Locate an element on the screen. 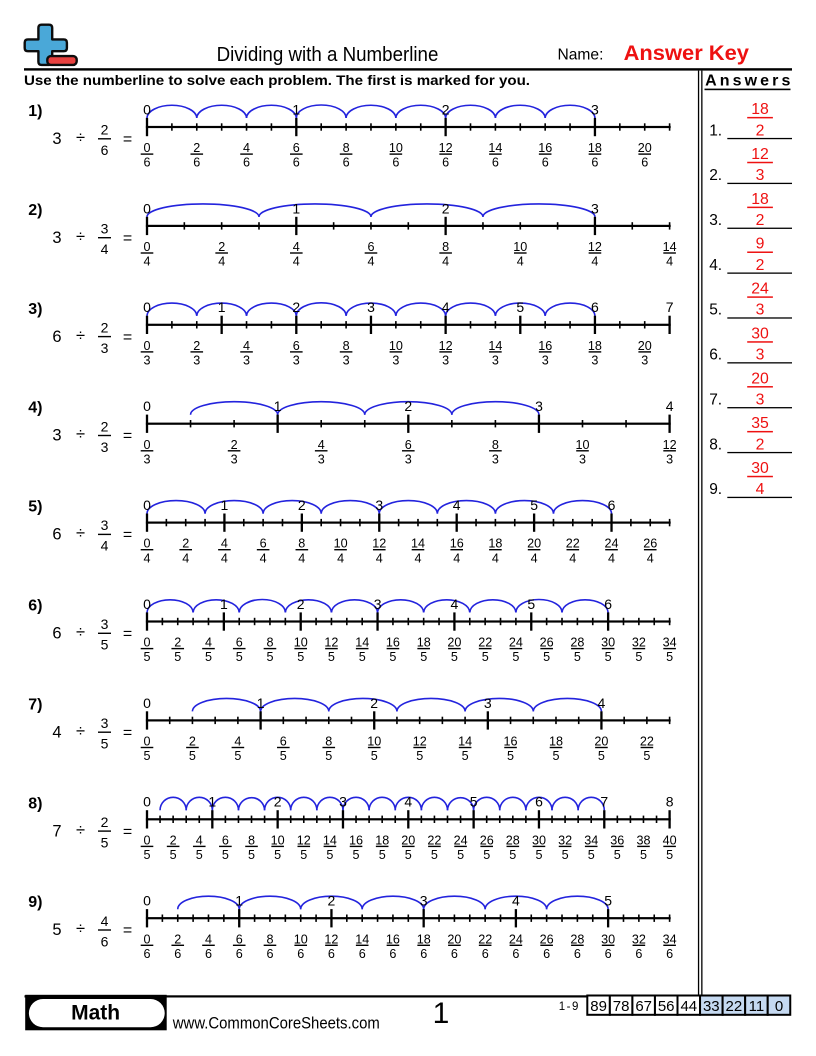  svg-text: 40 is located at coordinates (670, 840).